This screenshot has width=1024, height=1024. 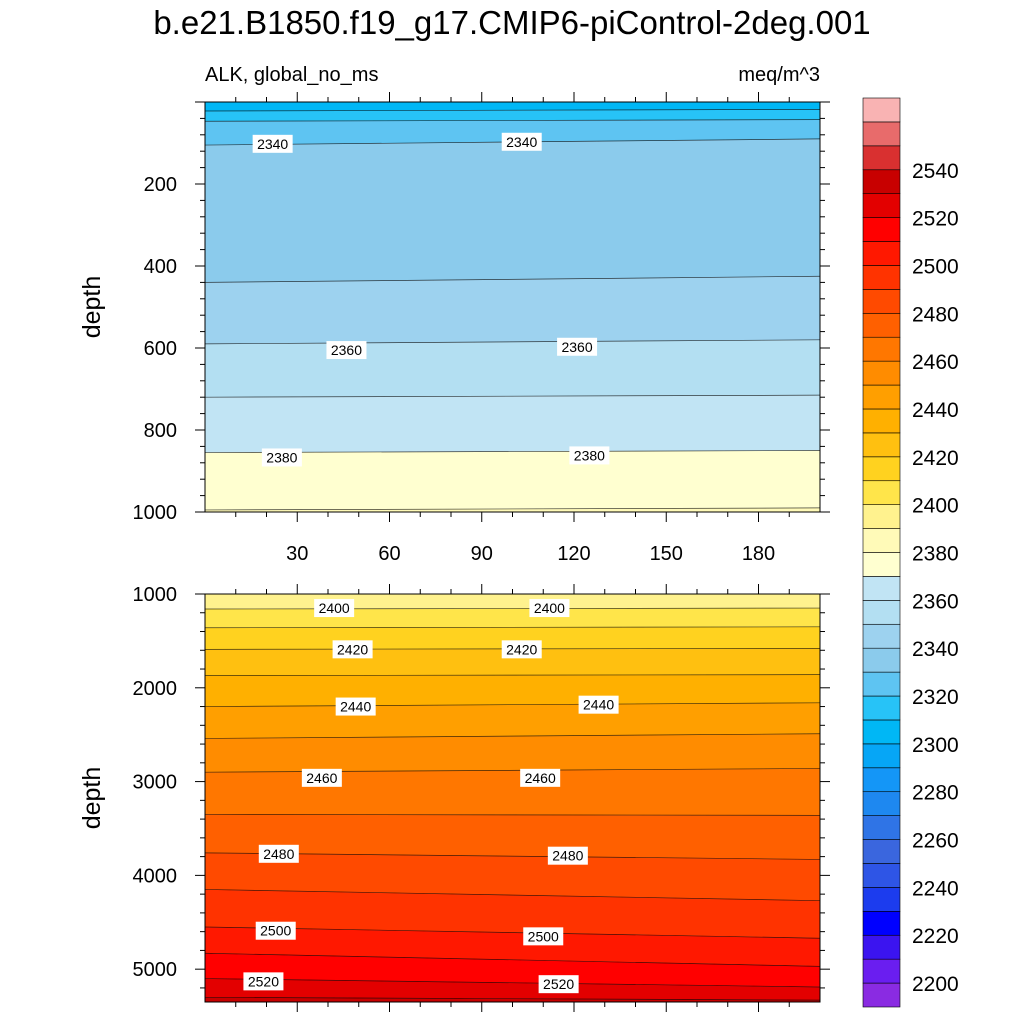 I want to click on lower-contour-label: 2440, so click(x=598, y=704).